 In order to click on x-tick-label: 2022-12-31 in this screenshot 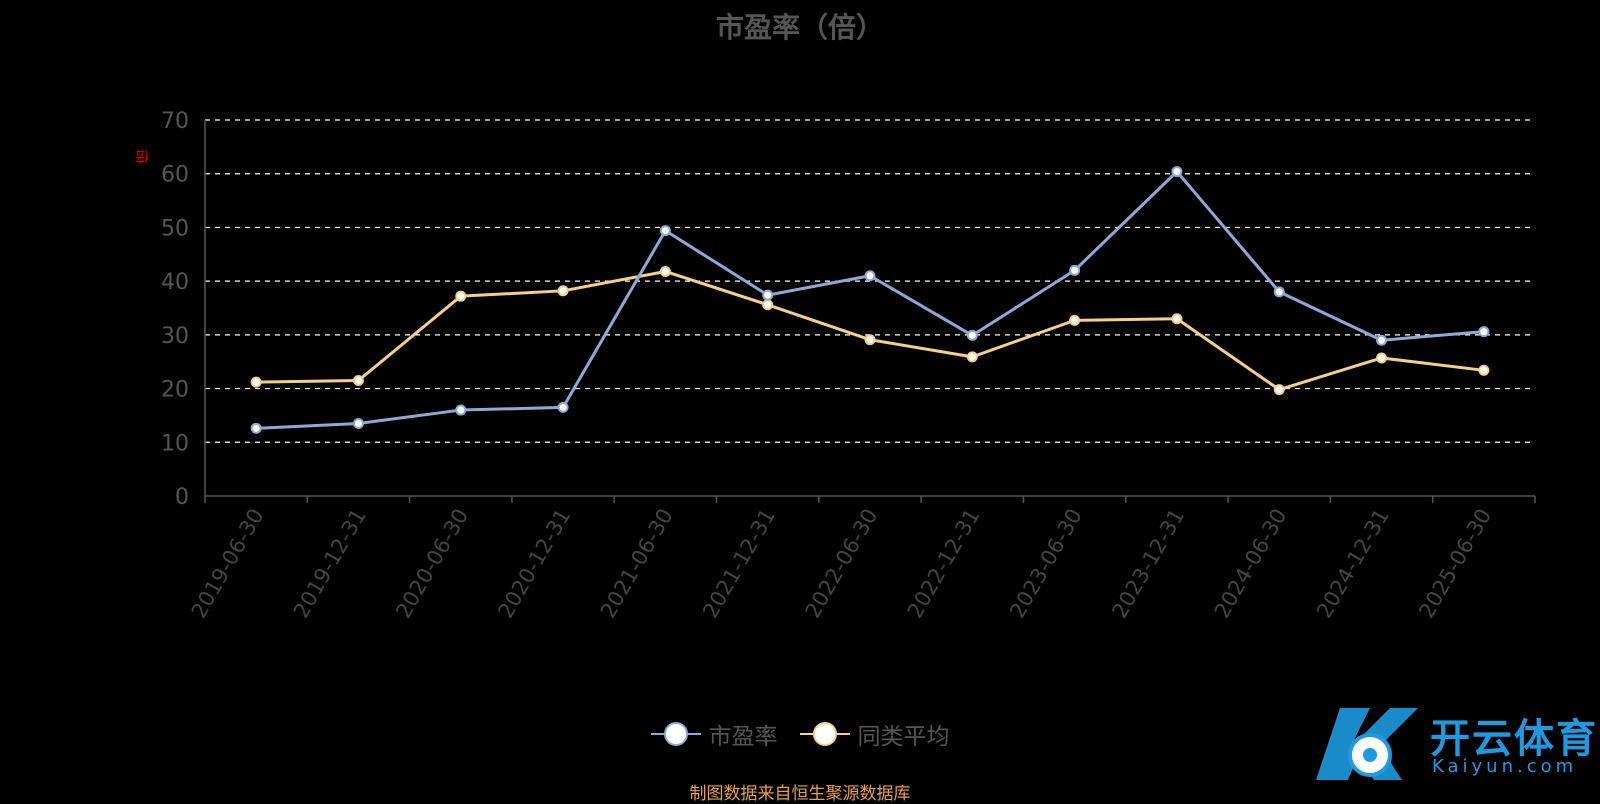, I will do `click(944, 563)`.